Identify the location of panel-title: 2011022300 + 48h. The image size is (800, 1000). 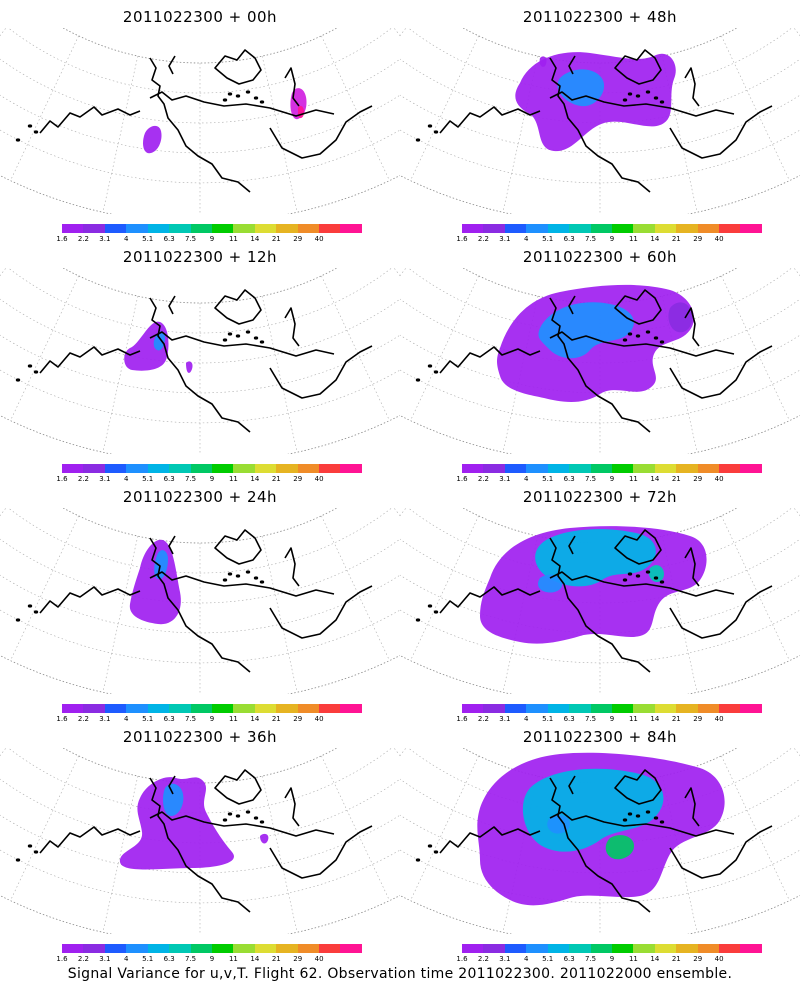
(600, 17).